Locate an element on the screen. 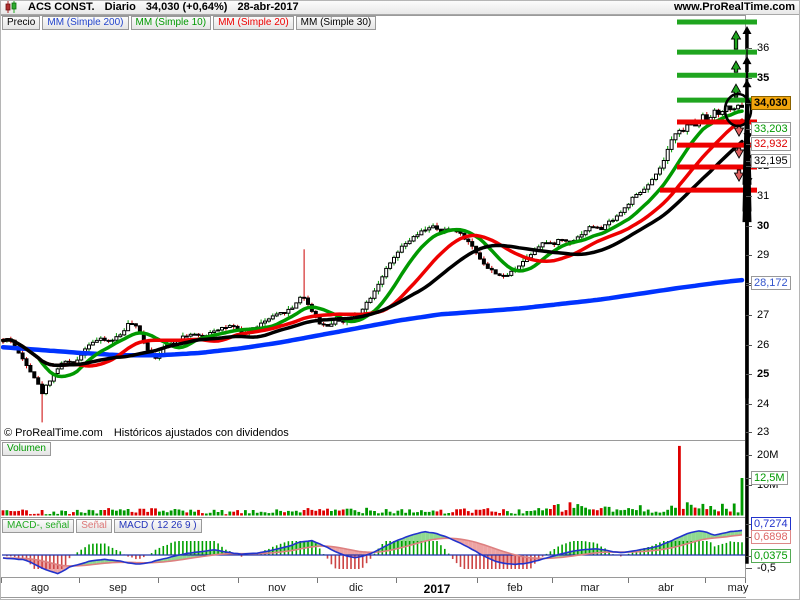 The height and width of the screenshot is (600, 800). level-label-32195: 32,195 is located at coordinates (771, 161).